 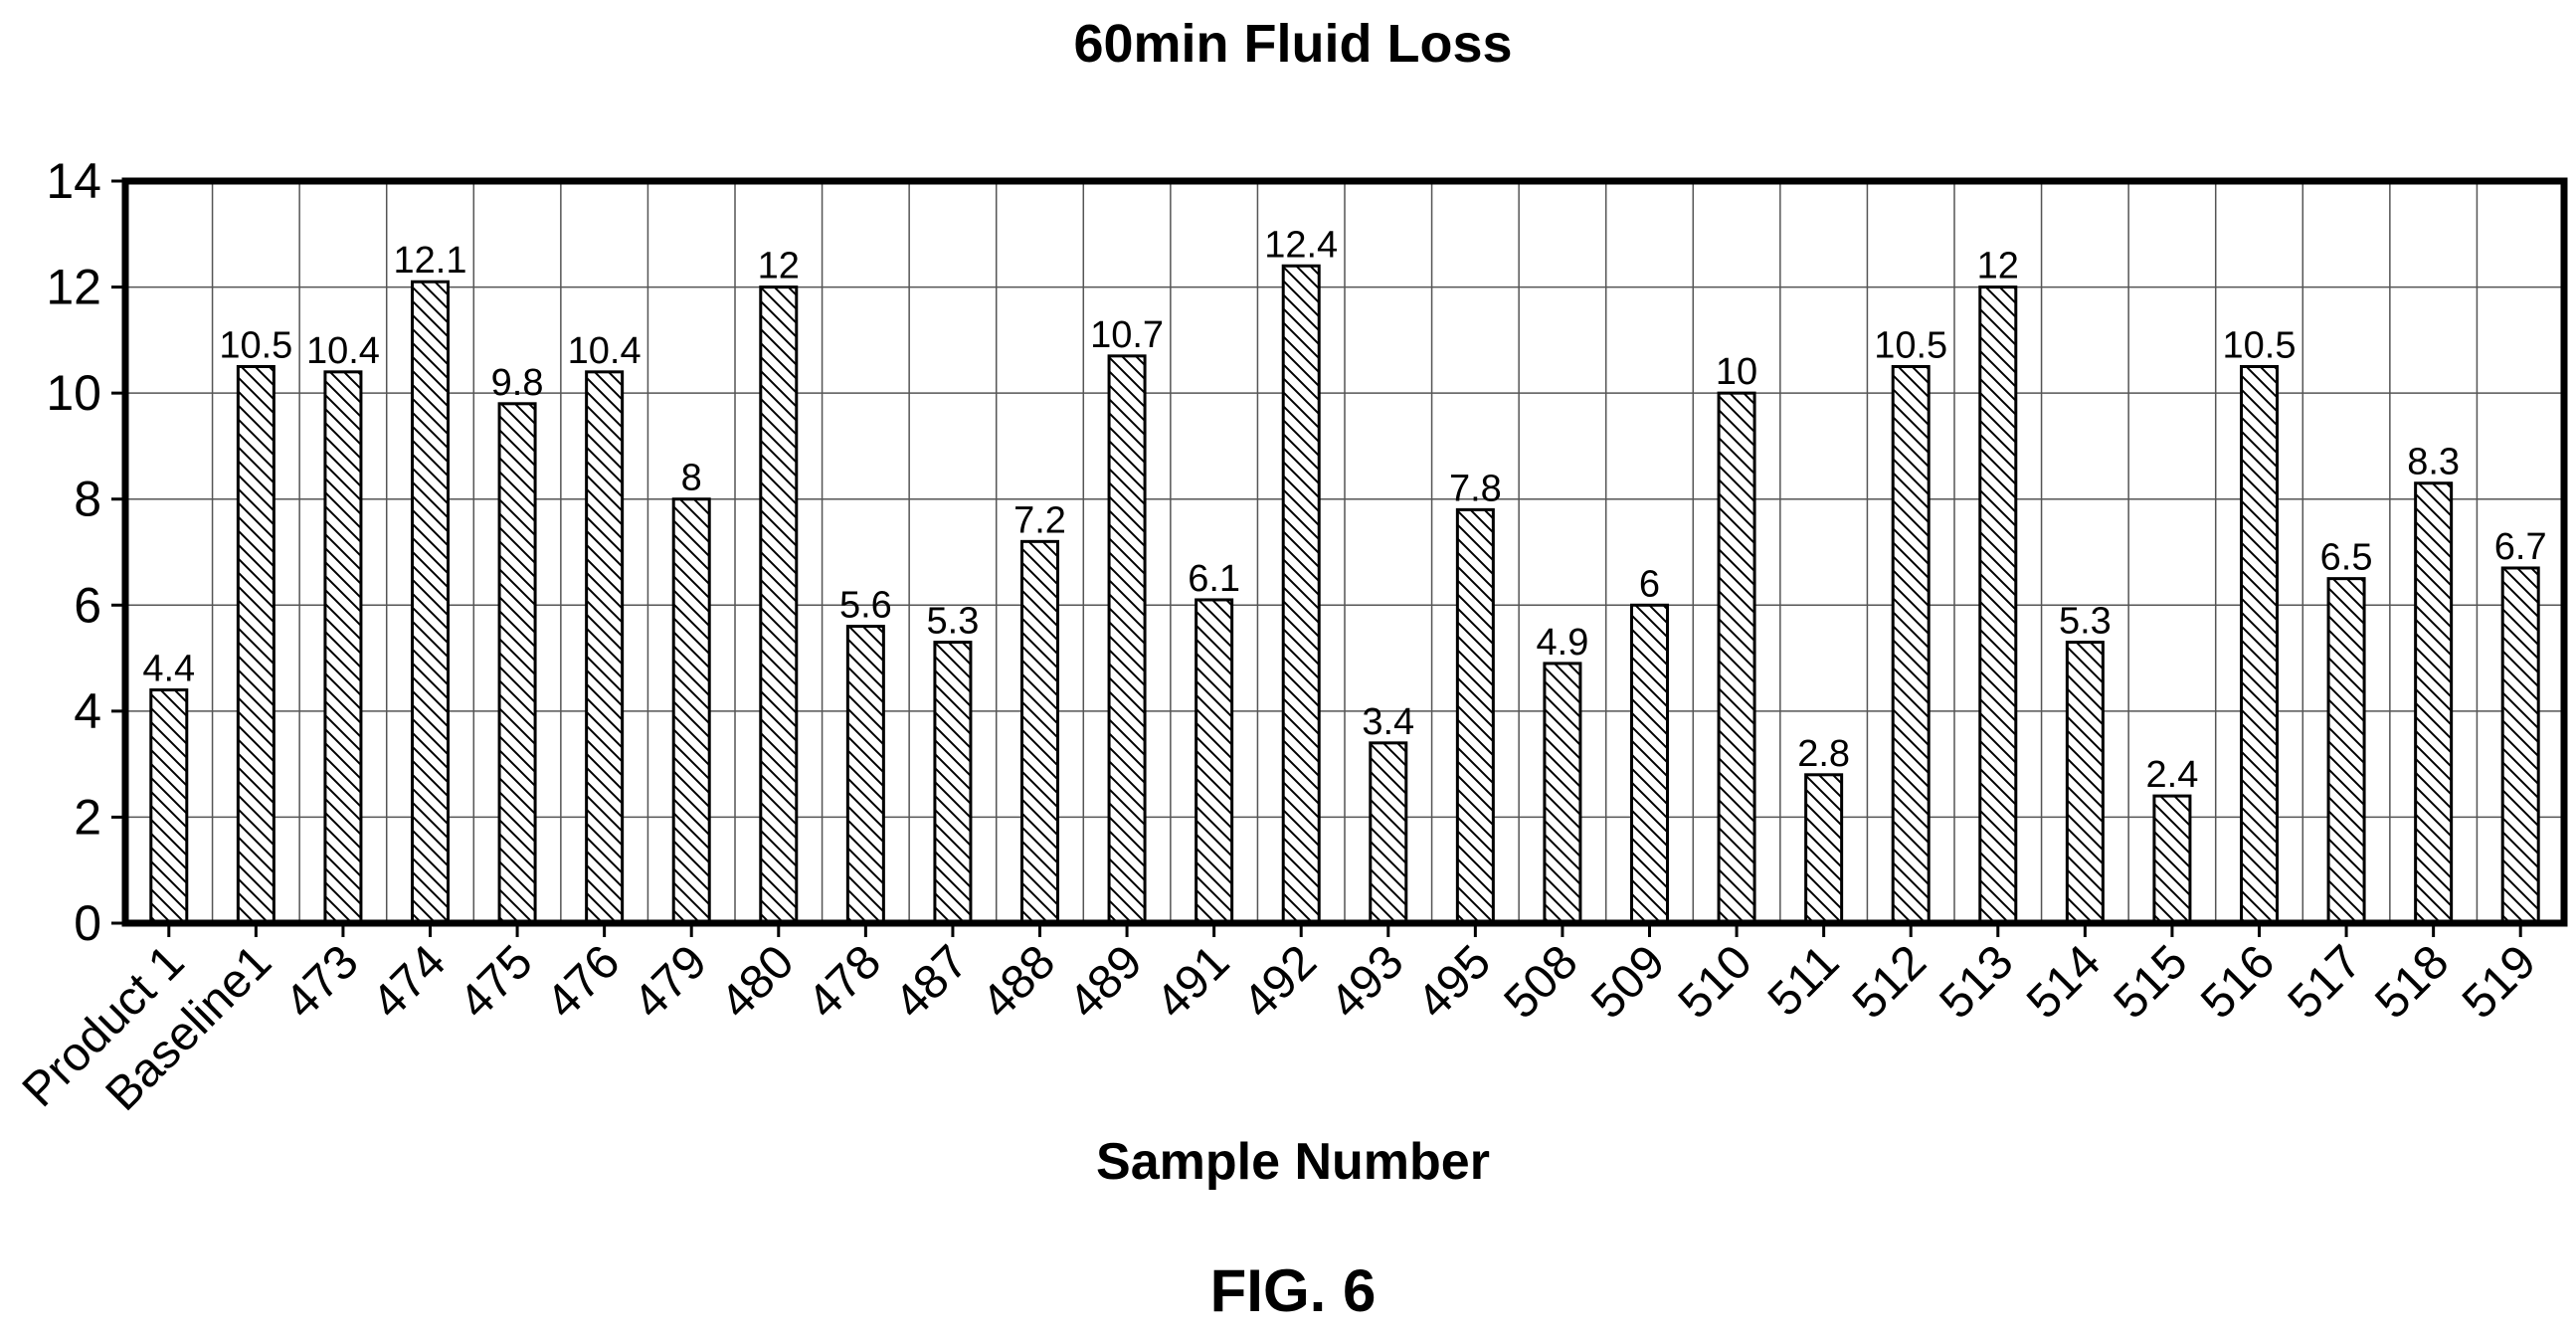 I want to click on x-tick-label: 487, so click(x=932, y=982).